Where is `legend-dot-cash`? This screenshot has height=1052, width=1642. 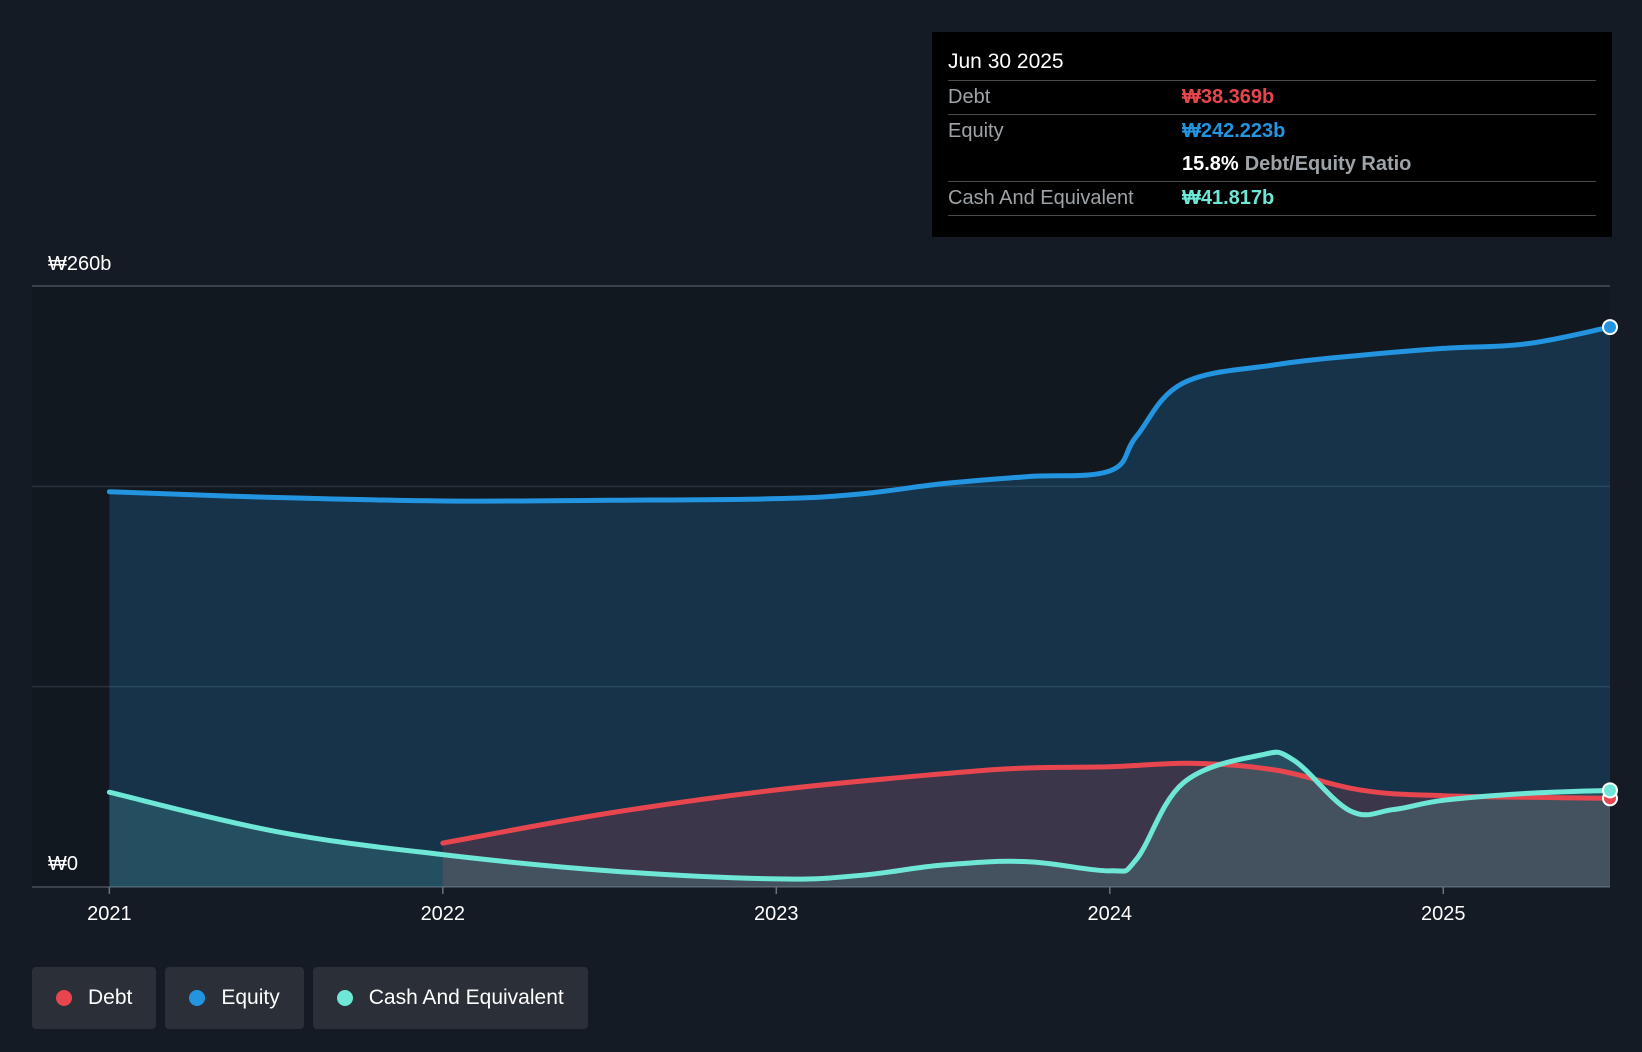
legend-dot-cash is located at coordinates (344, 998).